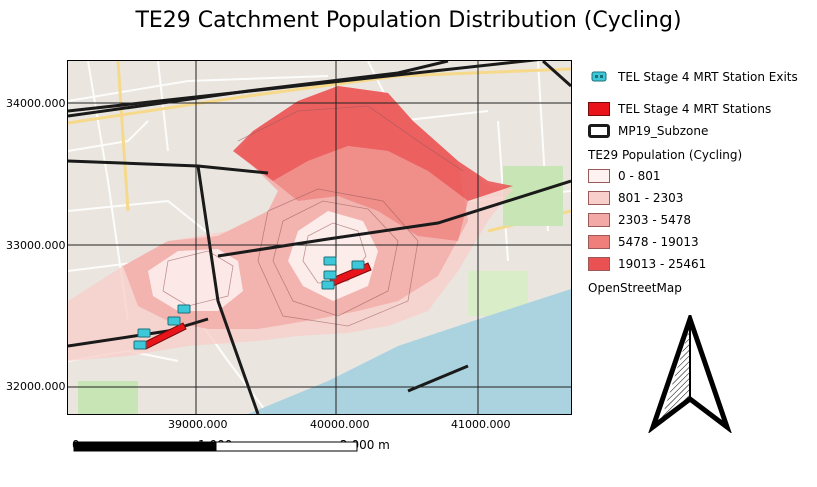 Image resolution: width=817 pixels, height=487 pixels. Describe the element at coordinates (658, 242) in the screenshot. I see `legend-label: 5478 - 19013` at that location.